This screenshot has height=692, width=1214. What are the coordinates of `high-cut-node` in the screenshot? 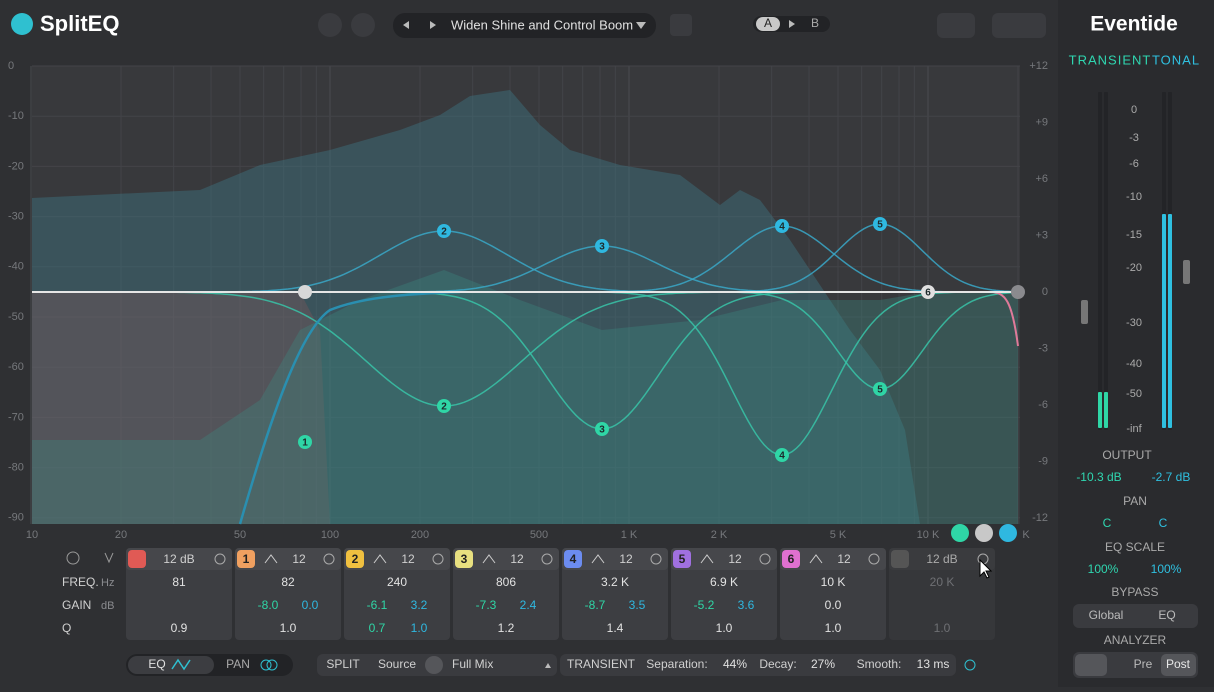 It's located at (1018, 292).